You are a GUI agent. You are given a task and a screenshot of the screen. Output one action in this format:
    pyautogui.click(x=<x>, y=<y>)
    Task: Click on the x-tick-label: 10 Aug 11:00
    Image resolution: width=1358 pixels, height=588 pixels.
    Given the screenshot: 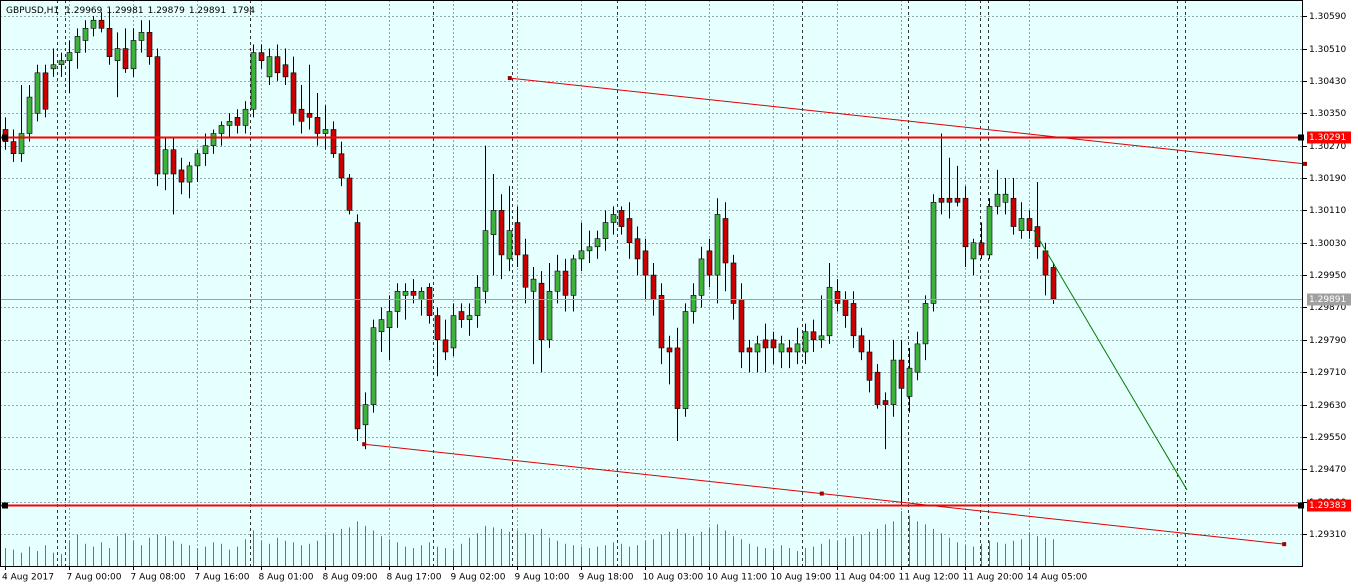 What is the action you would take?
    pyautogui.click(x=737, y=578)
    